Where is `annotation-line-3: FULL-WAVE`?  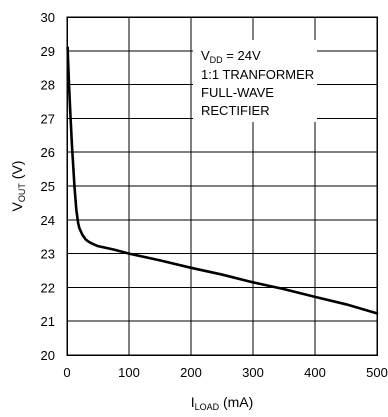
annotation-line-3: FULL-WAVE is located at coordinates (237, 92).